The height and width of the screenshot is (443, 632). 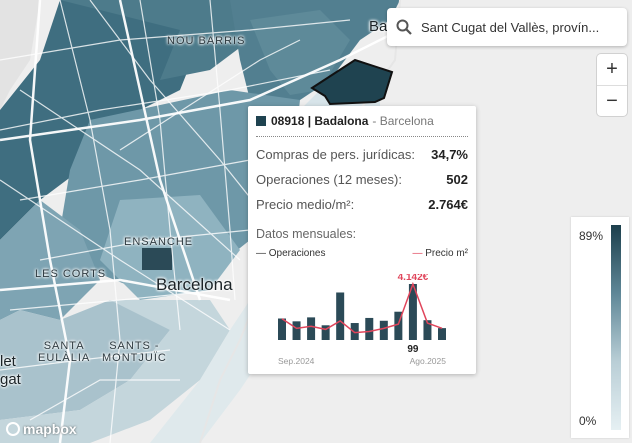 I want to click on place-label-ensanche: ENSANCHE, so click(x=159, y=242).